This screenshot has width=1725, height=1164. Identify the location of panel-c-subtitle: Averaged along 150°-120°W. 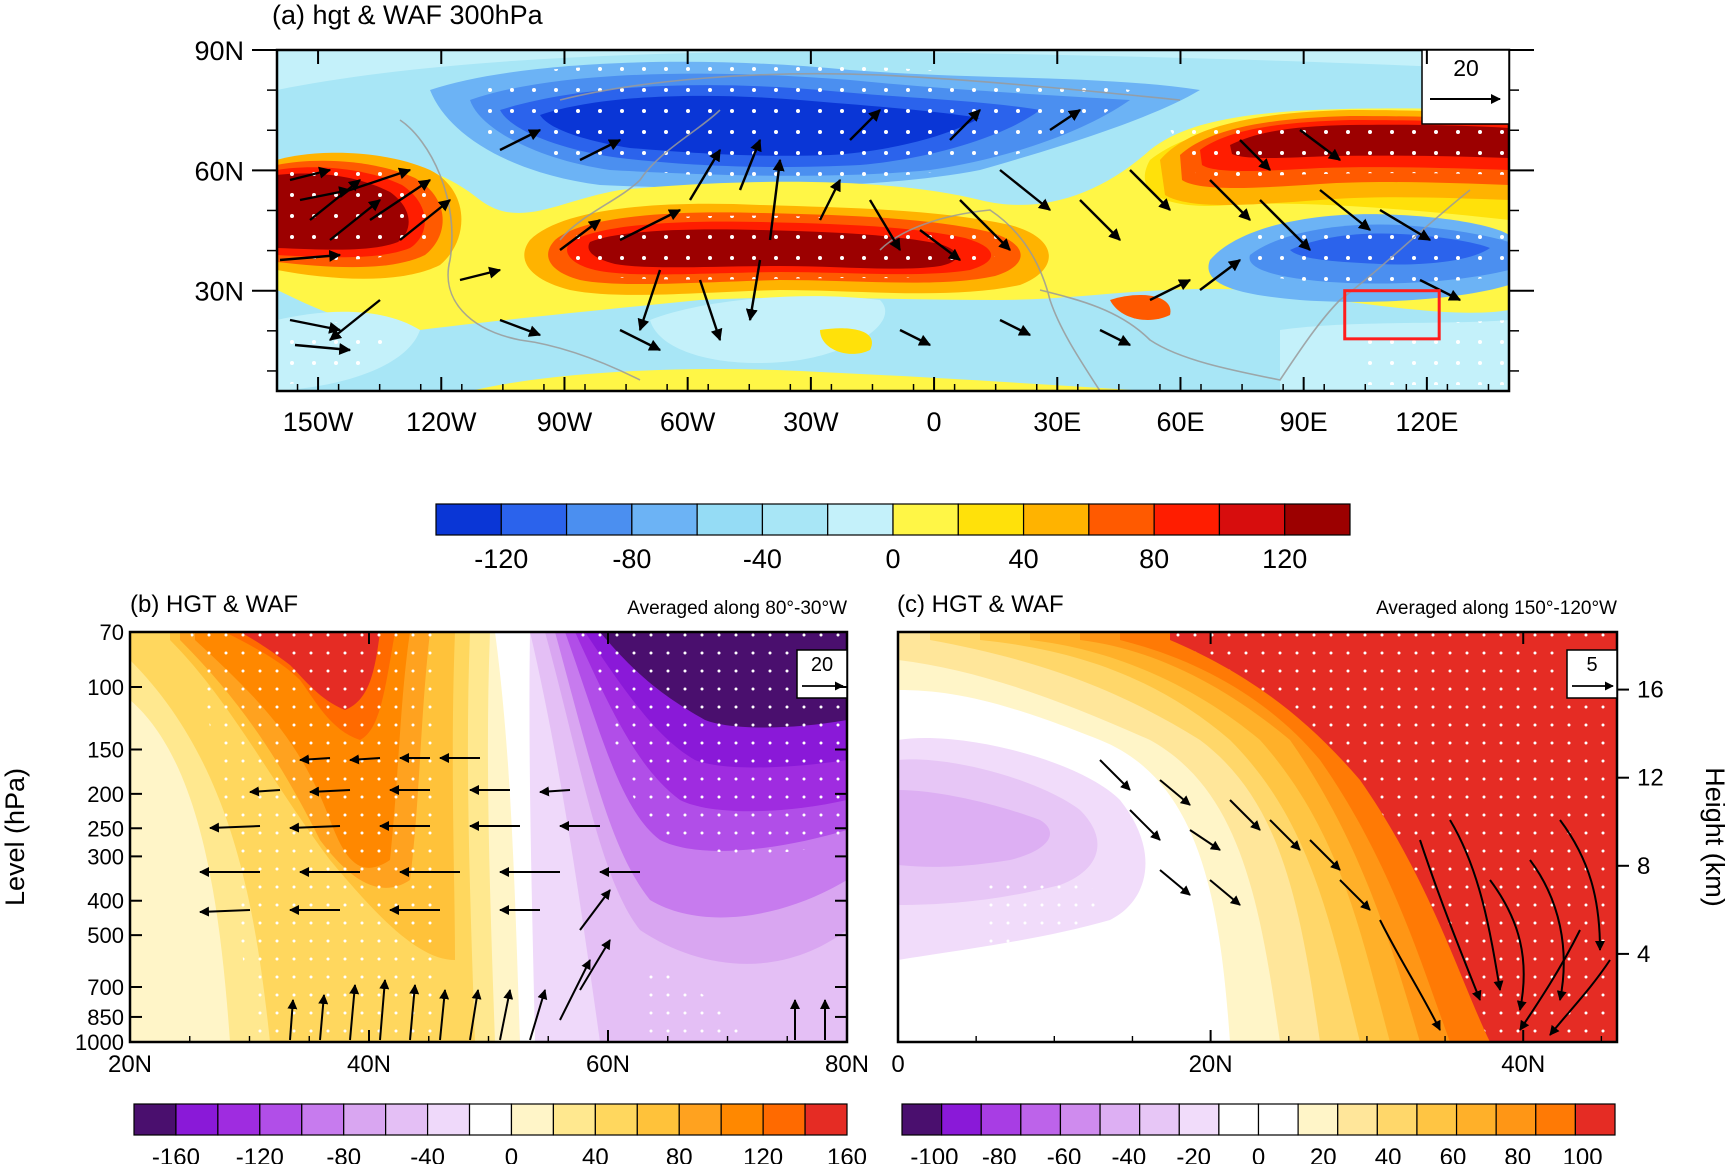
(1496, 608).